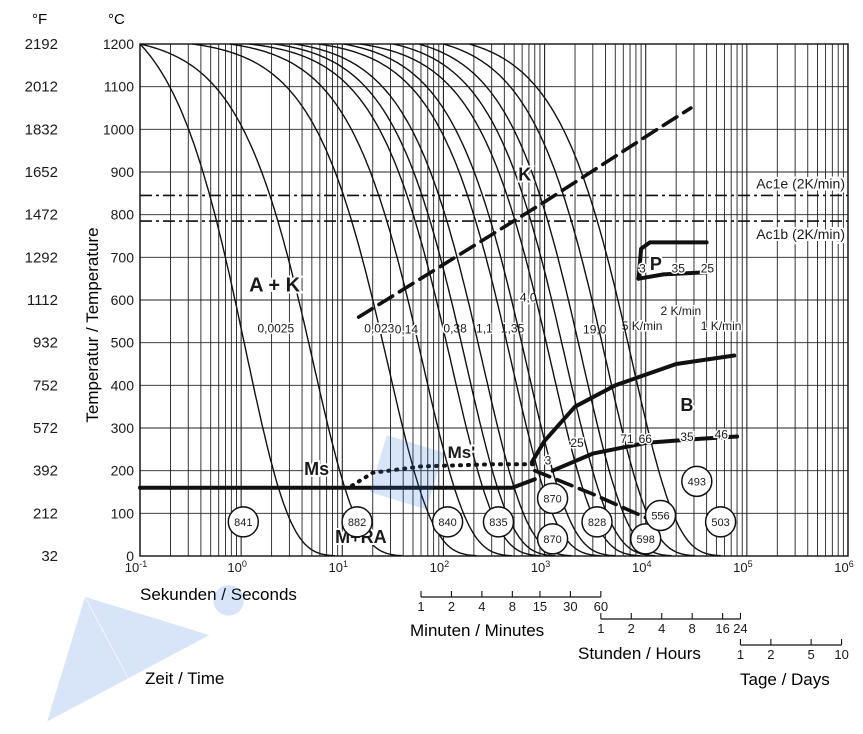 Image resolution: width=863 pixels, height=734 pixels. Describe the element at coordinates (379, 328) in the screenshot. I see `cooling-rate-label: 0,023` at that location.